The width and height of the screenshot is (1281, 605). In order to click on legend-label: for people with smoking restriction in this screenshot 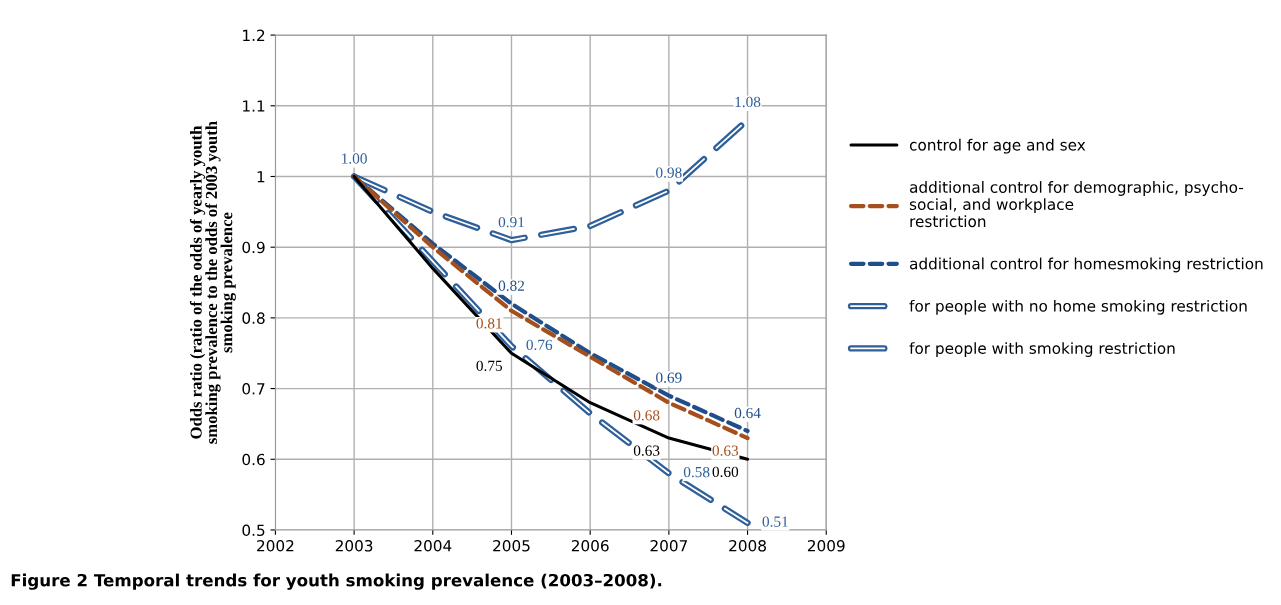, I will do `click(1042, 349)`.